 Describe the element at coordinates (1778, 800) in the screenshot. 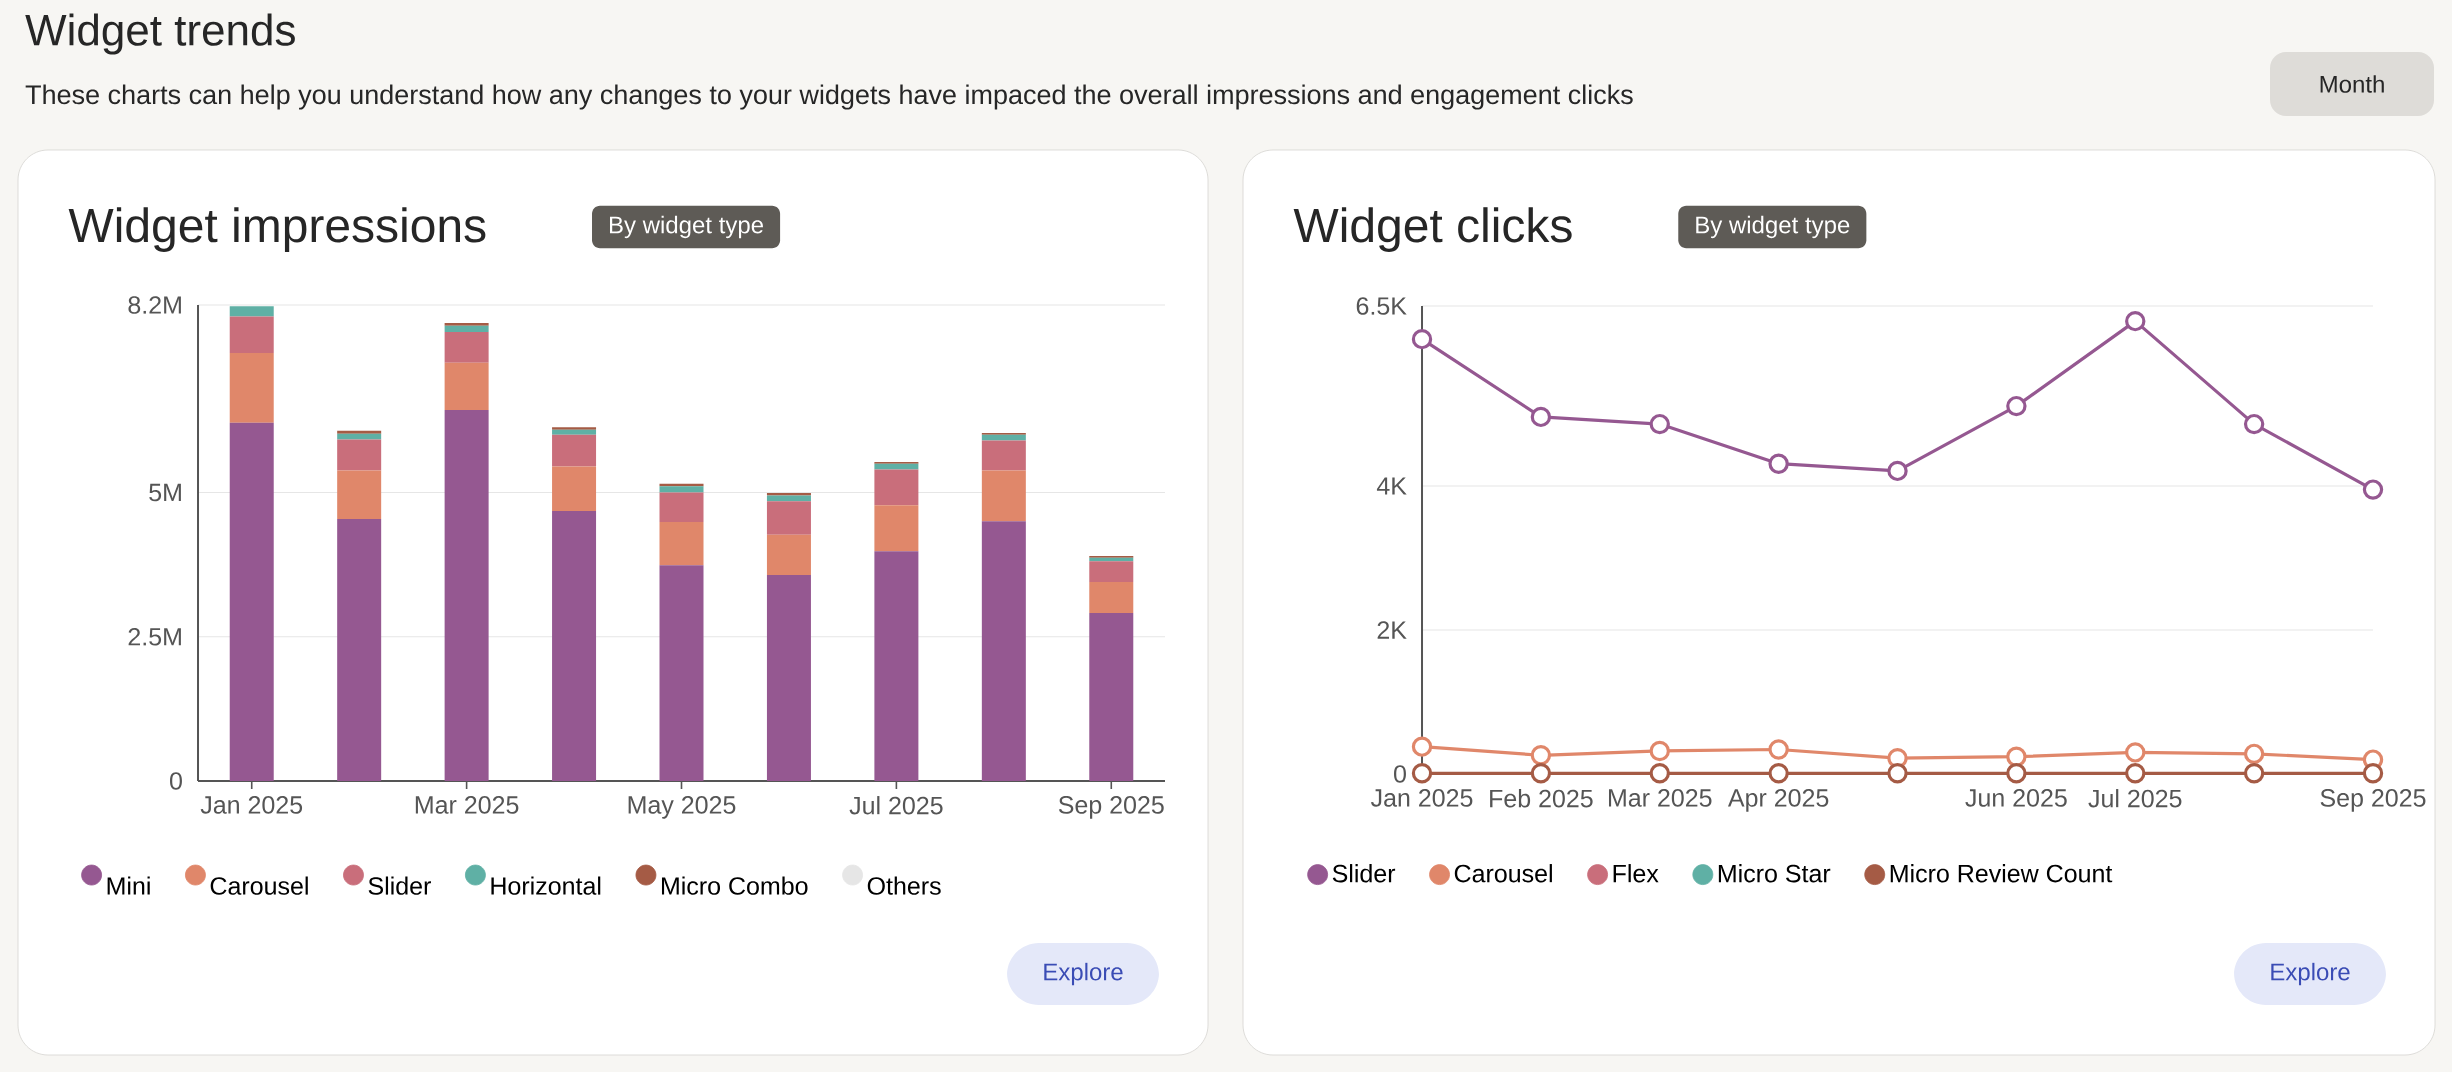

I see `x-tick-label: Apr 2025` at that location.